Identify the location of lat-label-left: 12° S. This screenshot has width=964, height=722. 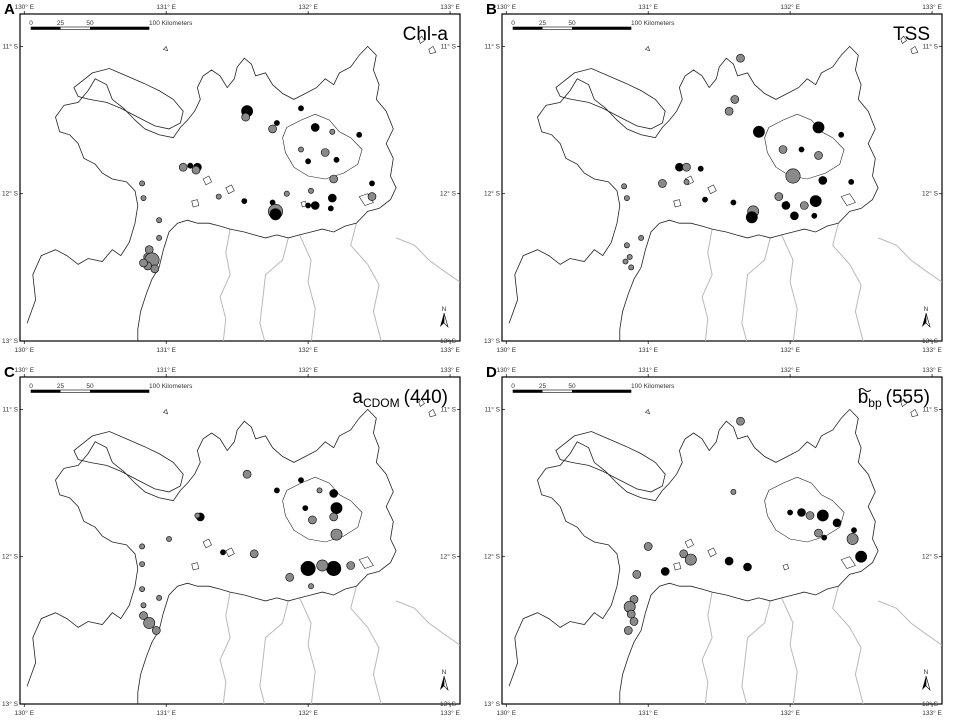
(10, 194).